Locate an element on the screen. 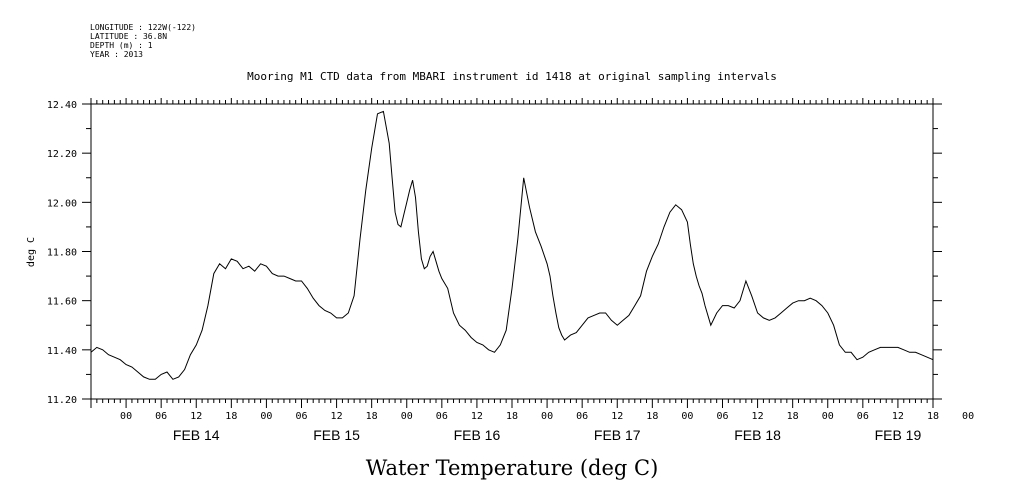 Image resolution: width=1009 pixels, height=504 pixels. latitude-text: LATITUDE : 36.8N is located at coordinates (128, 36).